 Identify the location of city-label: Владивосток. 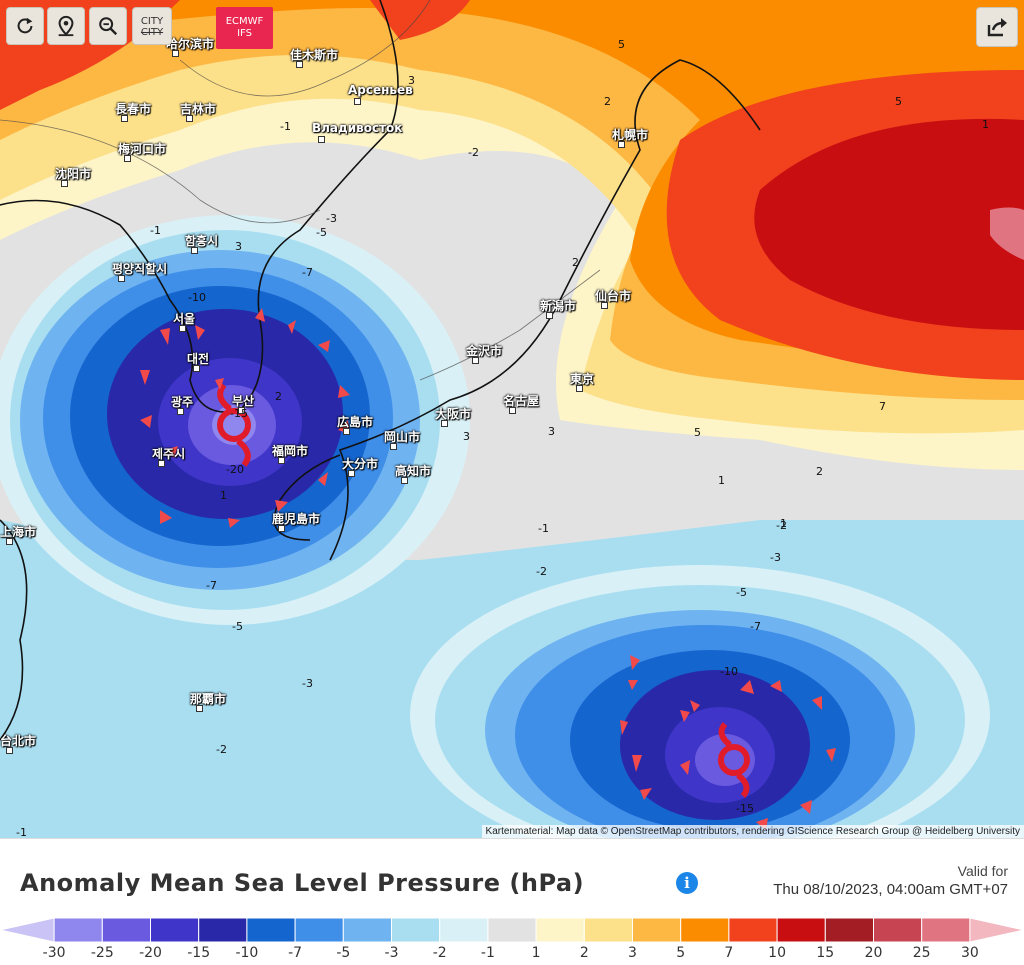
(357, 128).